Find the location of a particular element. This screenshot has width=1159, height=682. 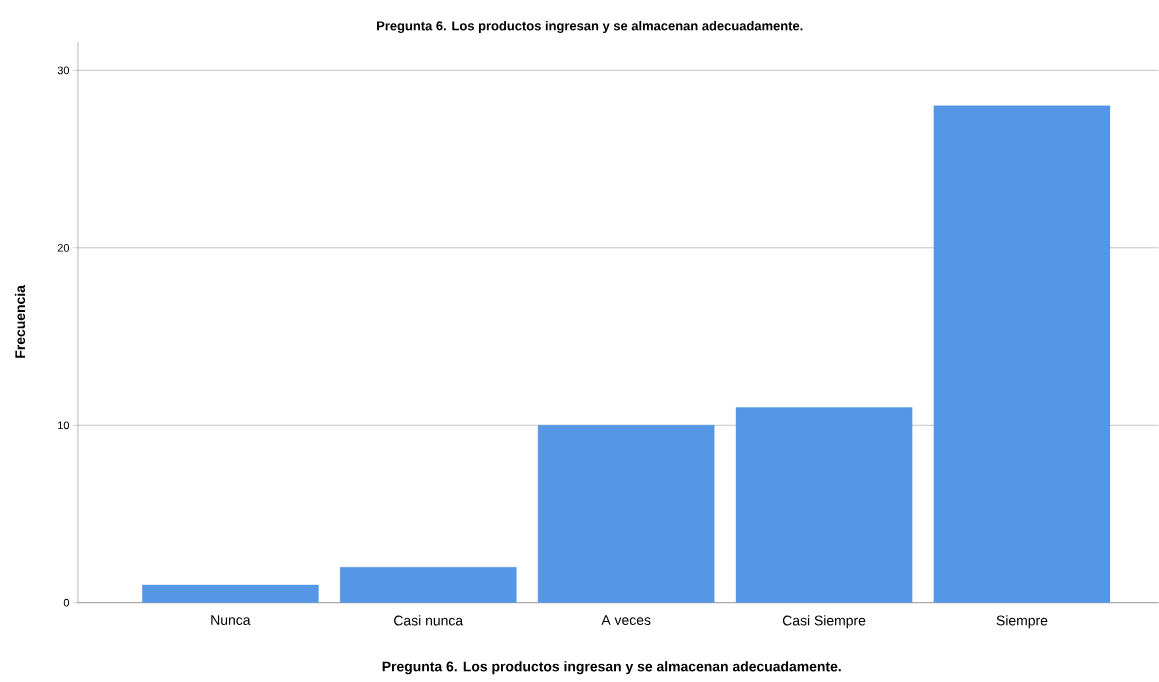

y-tick-label: 30 is located at coordinates (63, 70).